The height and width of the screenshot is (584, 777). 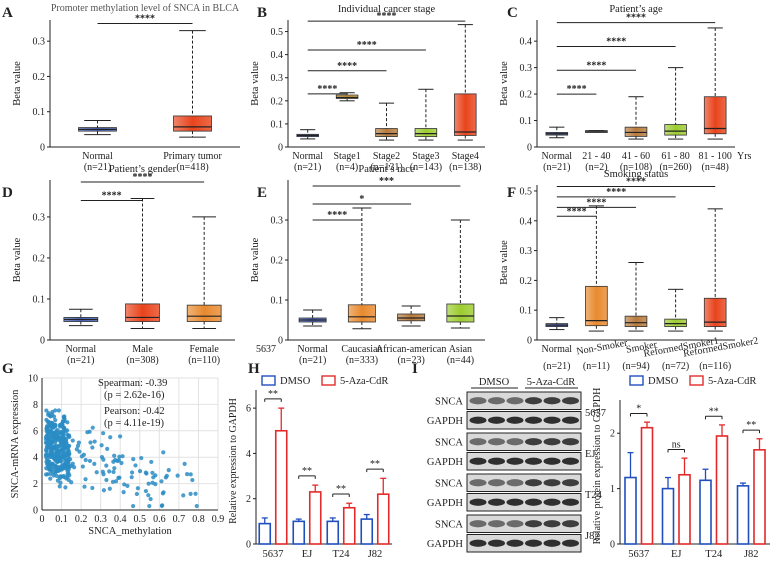 What do you see at coordinates (254, 369) in the screenshot?
I see `panel-letter: H` at bounding box center [254, 369].